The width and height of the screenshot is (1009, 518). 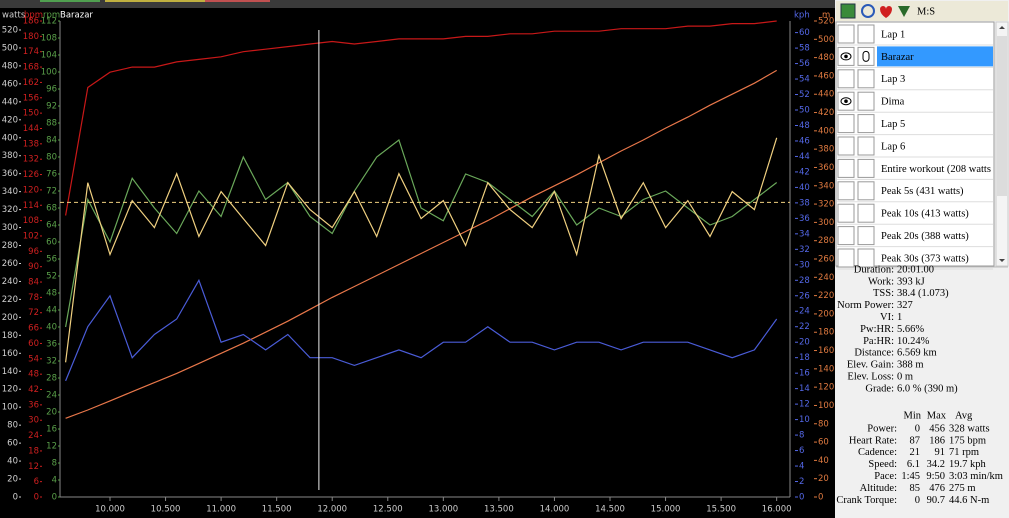 I want to click on stat-value: 327, so click(x=905, y=305).